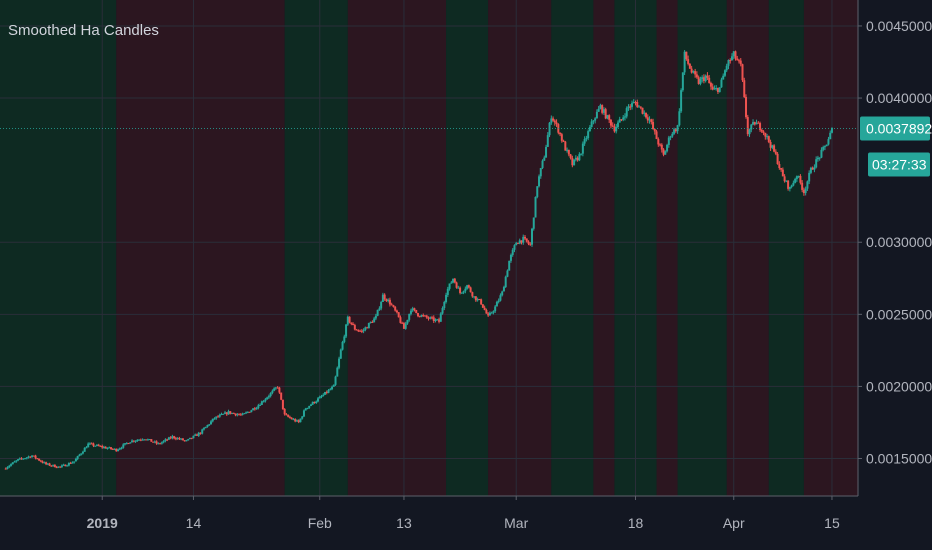 The image size is (932, 550). Describe the element at coordinates (102, 523) in the screenshot. I see `x-tick-label: 2019` at that location.